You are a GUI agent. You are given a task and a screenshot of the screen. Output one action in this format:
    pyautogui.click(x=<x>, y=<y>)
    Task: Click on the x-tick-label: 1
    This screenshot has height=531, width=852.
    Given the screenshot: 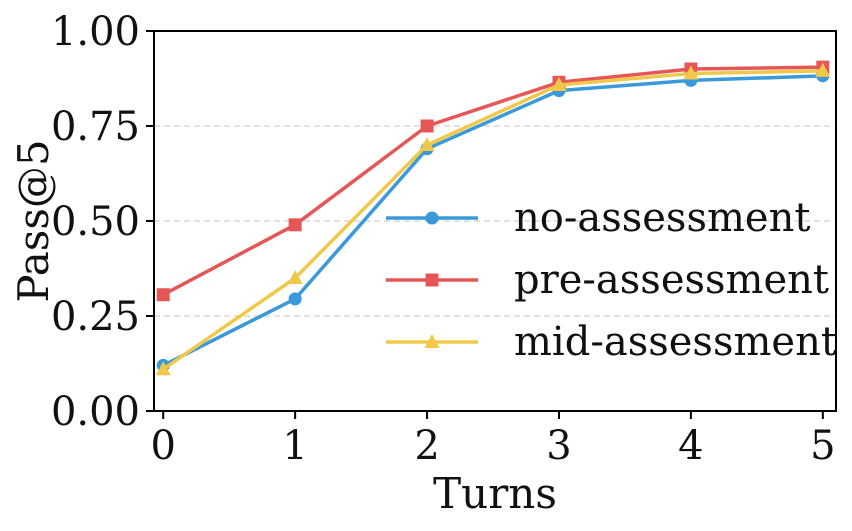 What is the action you would take?
    pyautogui.click(x=294, y=446)
    